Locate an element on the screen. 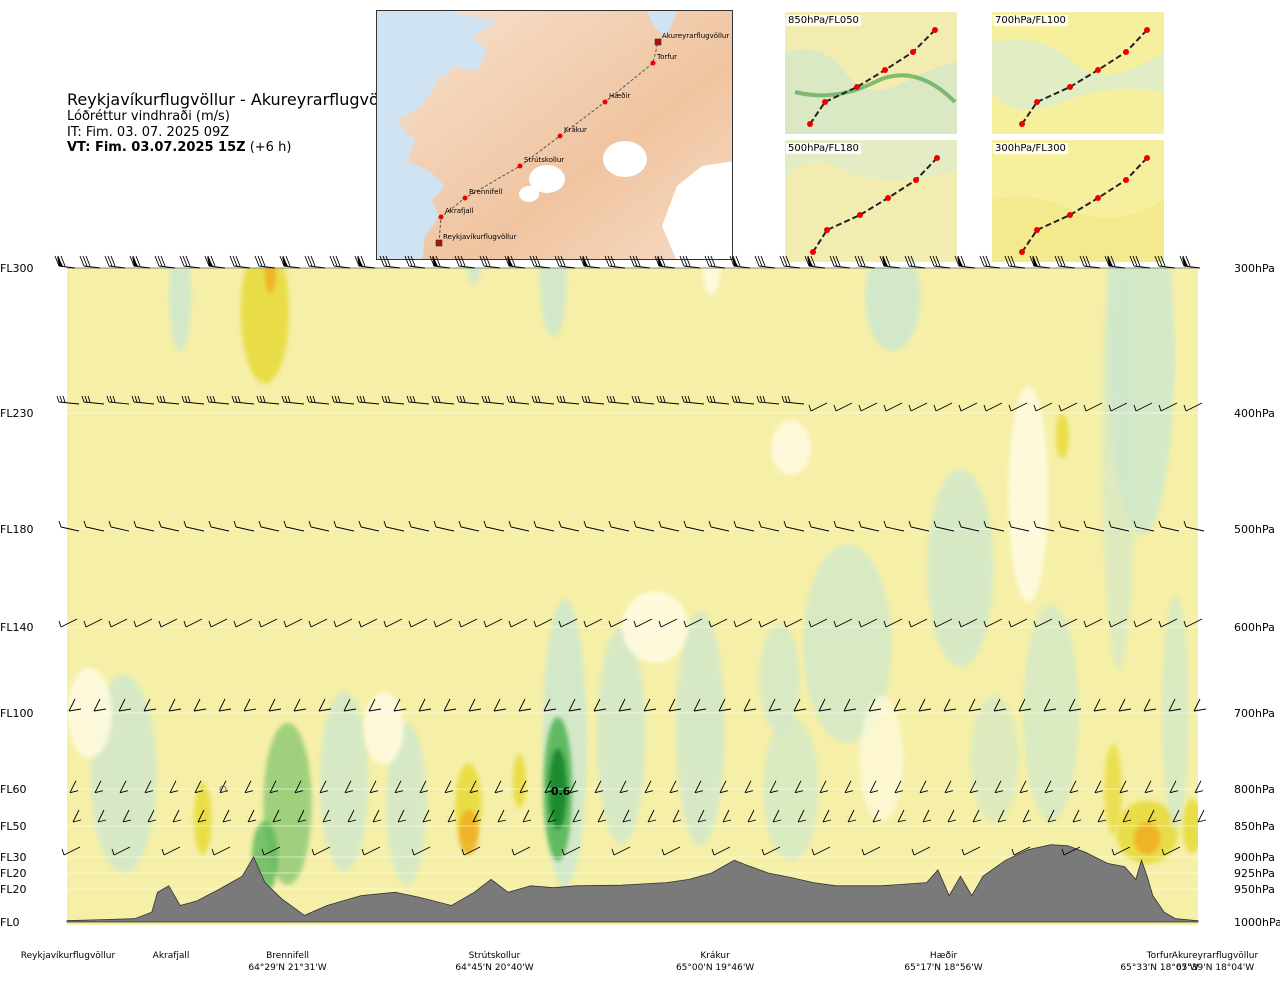 Image resolution: width=1280 pixels, height=981 pixels. flight-level-tick: FL180 is located at coordinates (16, 529).